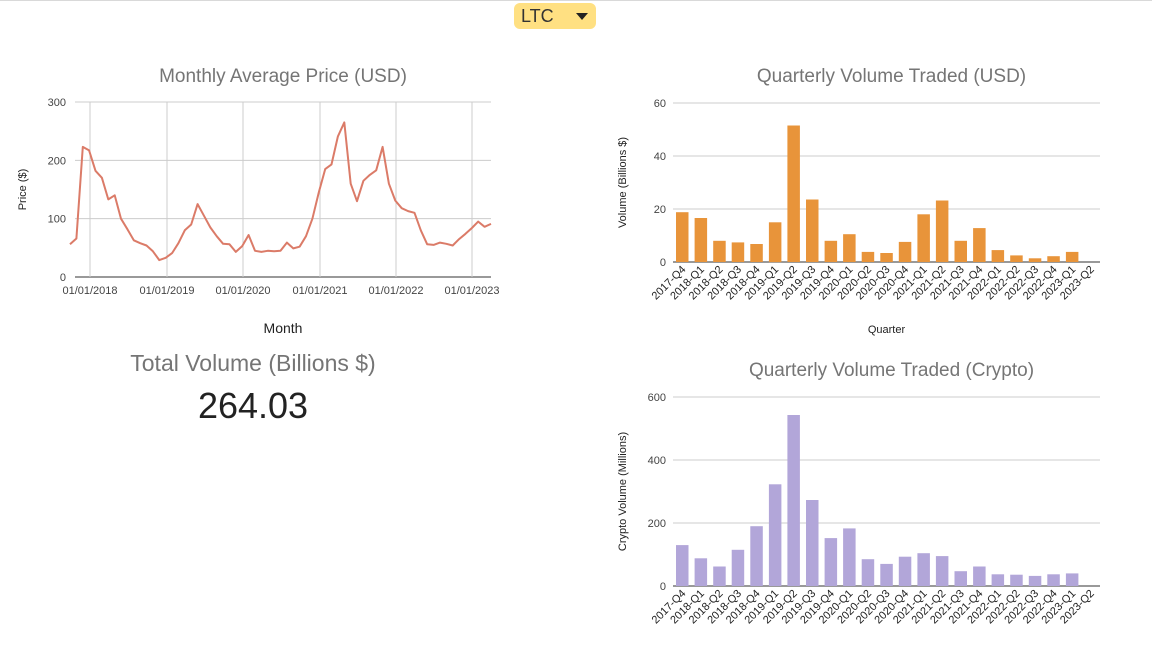 The height and width of the screenshot is (656, 1152). I want to click on total-volume-scorecard: Total Volume (Billions $) 264.03, so click(253, 388).